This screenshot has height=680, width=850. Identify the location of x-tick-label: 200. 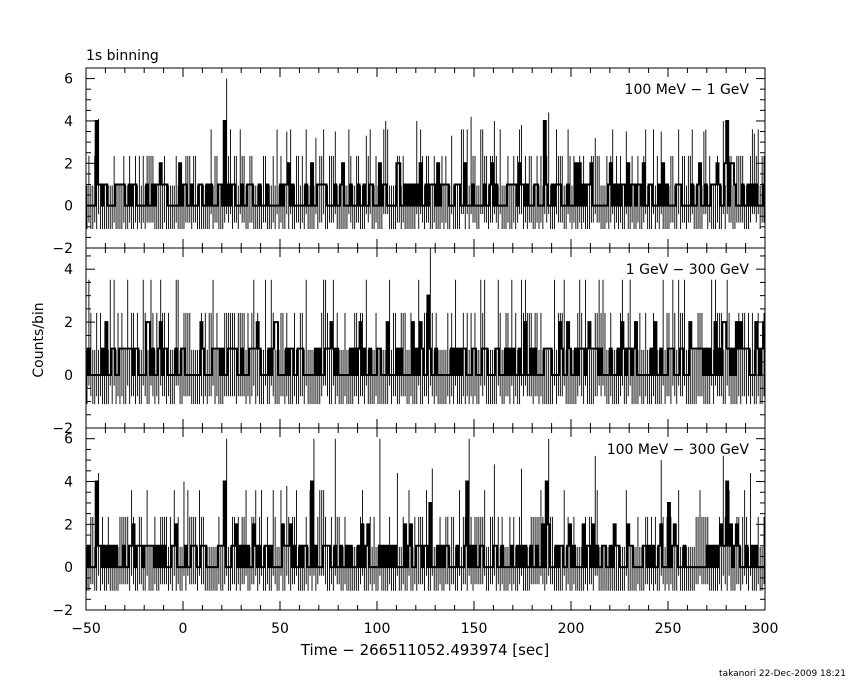
(571, 629).